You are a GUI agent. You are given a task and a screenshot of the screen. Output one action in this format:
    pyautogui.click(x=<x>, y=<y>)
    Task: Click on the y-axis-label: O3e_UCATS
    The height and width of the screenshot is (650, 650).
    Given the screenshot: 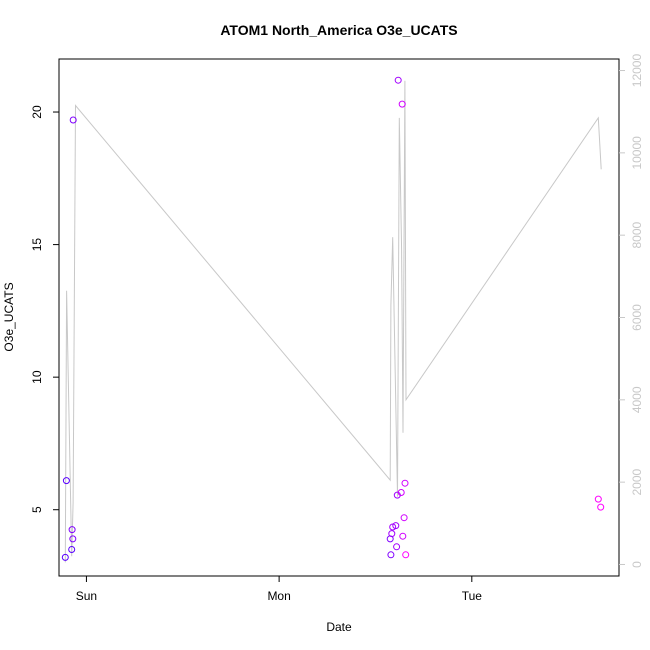 What is the action you would take?
    pyautogui.click(x=9, y=316)
    